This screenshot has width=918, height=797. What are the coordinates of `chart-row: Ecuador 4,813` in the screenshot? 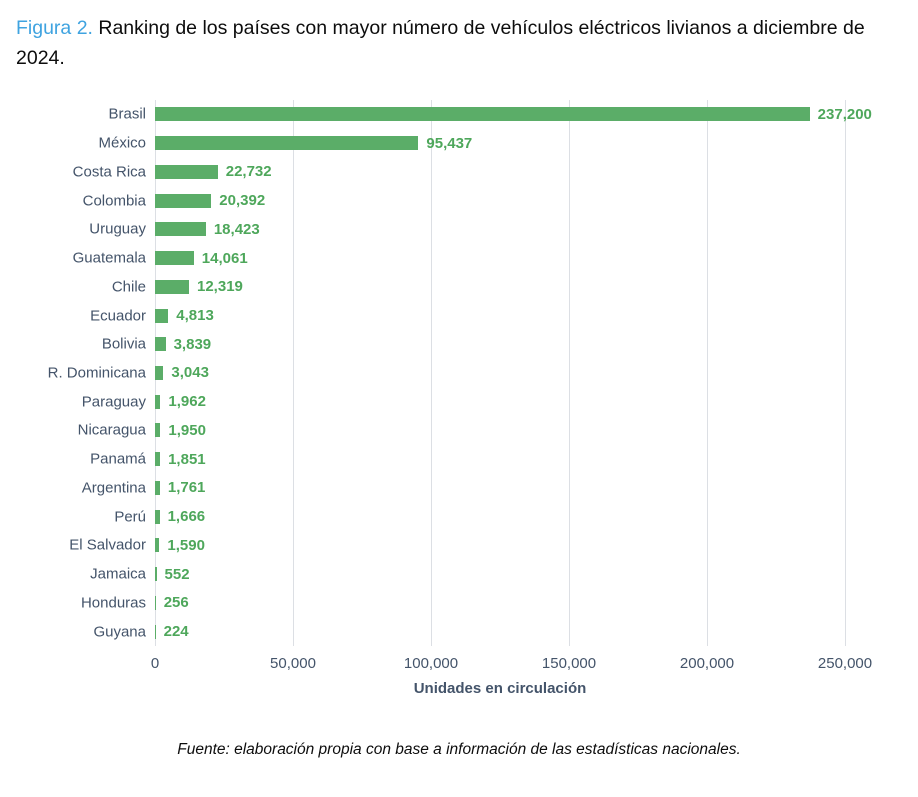 It's located at (467, 315).